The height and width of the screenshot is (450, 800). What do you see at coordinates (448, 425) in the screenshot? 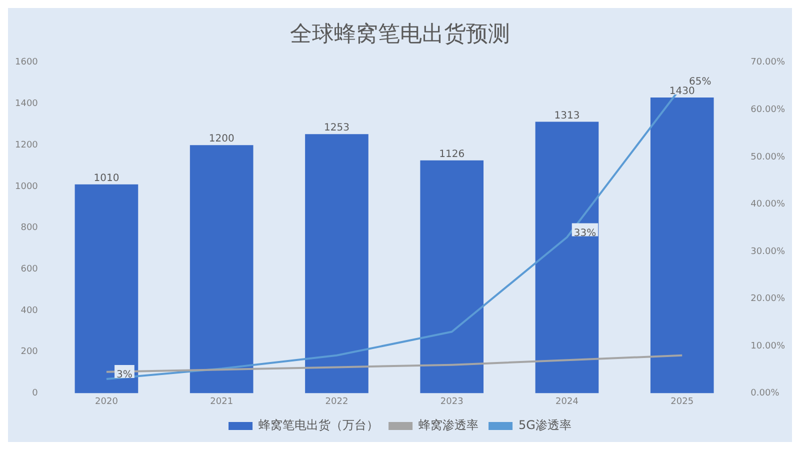
I see `legend-label: 蜂窝渗透率` at bounding box center [448, 425].